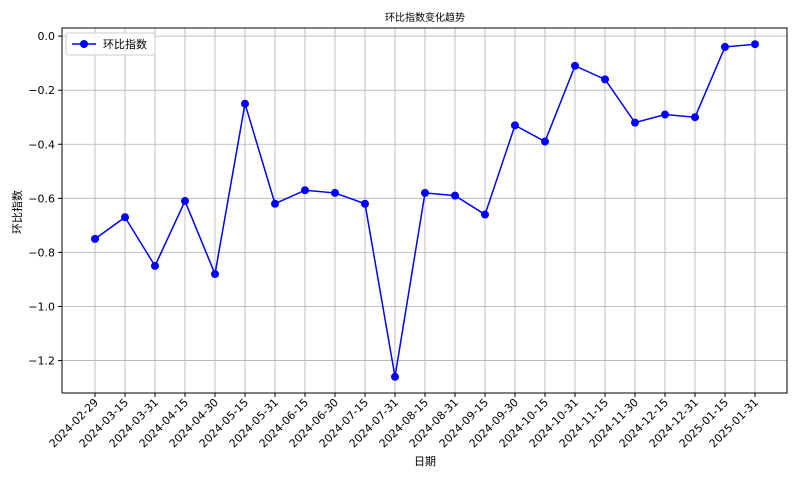  Describe the element at coordinates (41, 90) in the screenshot. I see `y-tick-label: −0.2` at that location.